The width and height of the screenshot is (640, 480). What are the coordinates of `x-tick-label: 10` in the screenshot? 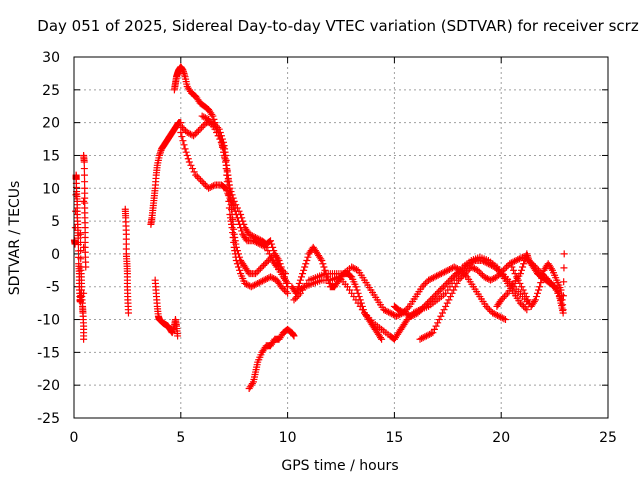 It's located at (288, 438).